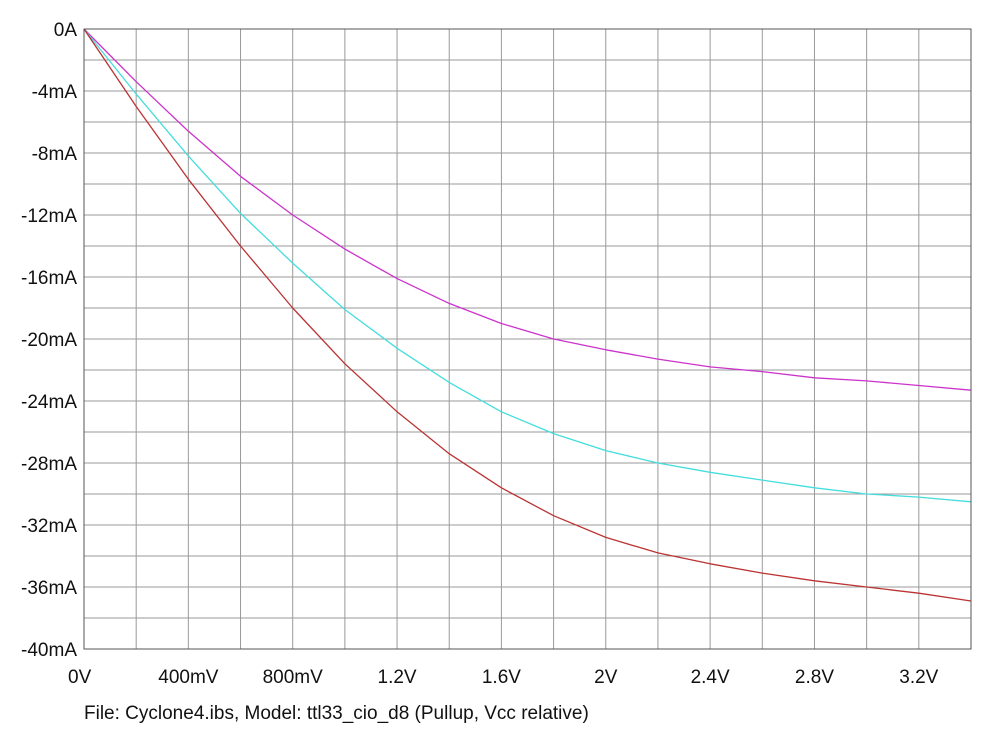  What do you see at coordinates (49, 278) in the screenshot?
I see `y-tick-label: -16mA` at bounding box center [49, 278].